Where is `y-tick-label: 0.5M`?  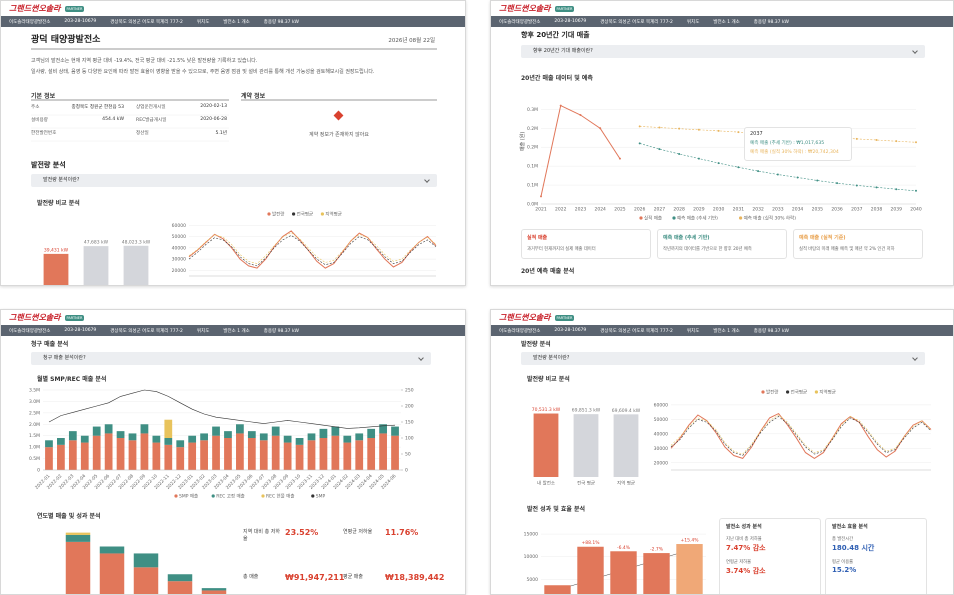
y-tick-label: 0.5M is located at coordinates (34, 459).